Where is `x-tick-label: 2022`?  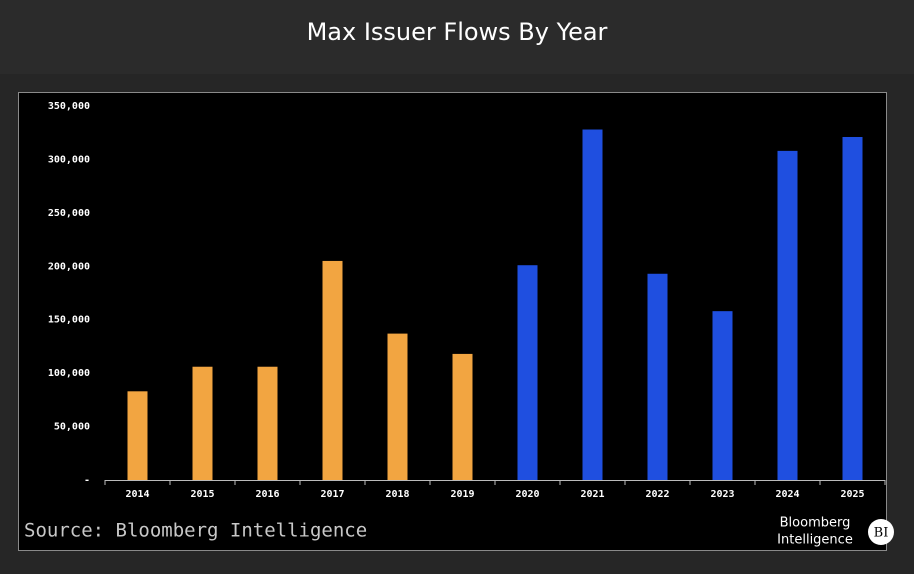 x-tick-label: 2022 is located at coordinates (657, 494).